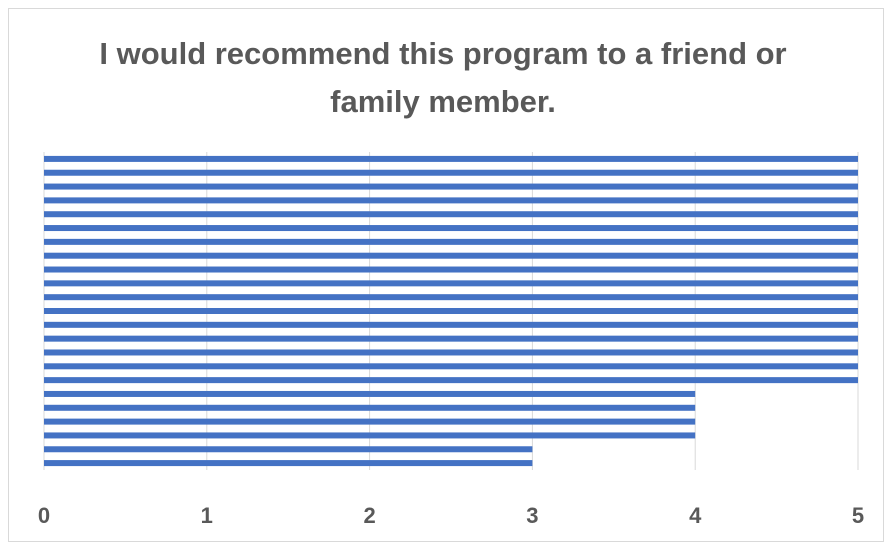 This screenshot has height=544, width=886. I want to click on x-tick-label: 1, so click(207, 515).